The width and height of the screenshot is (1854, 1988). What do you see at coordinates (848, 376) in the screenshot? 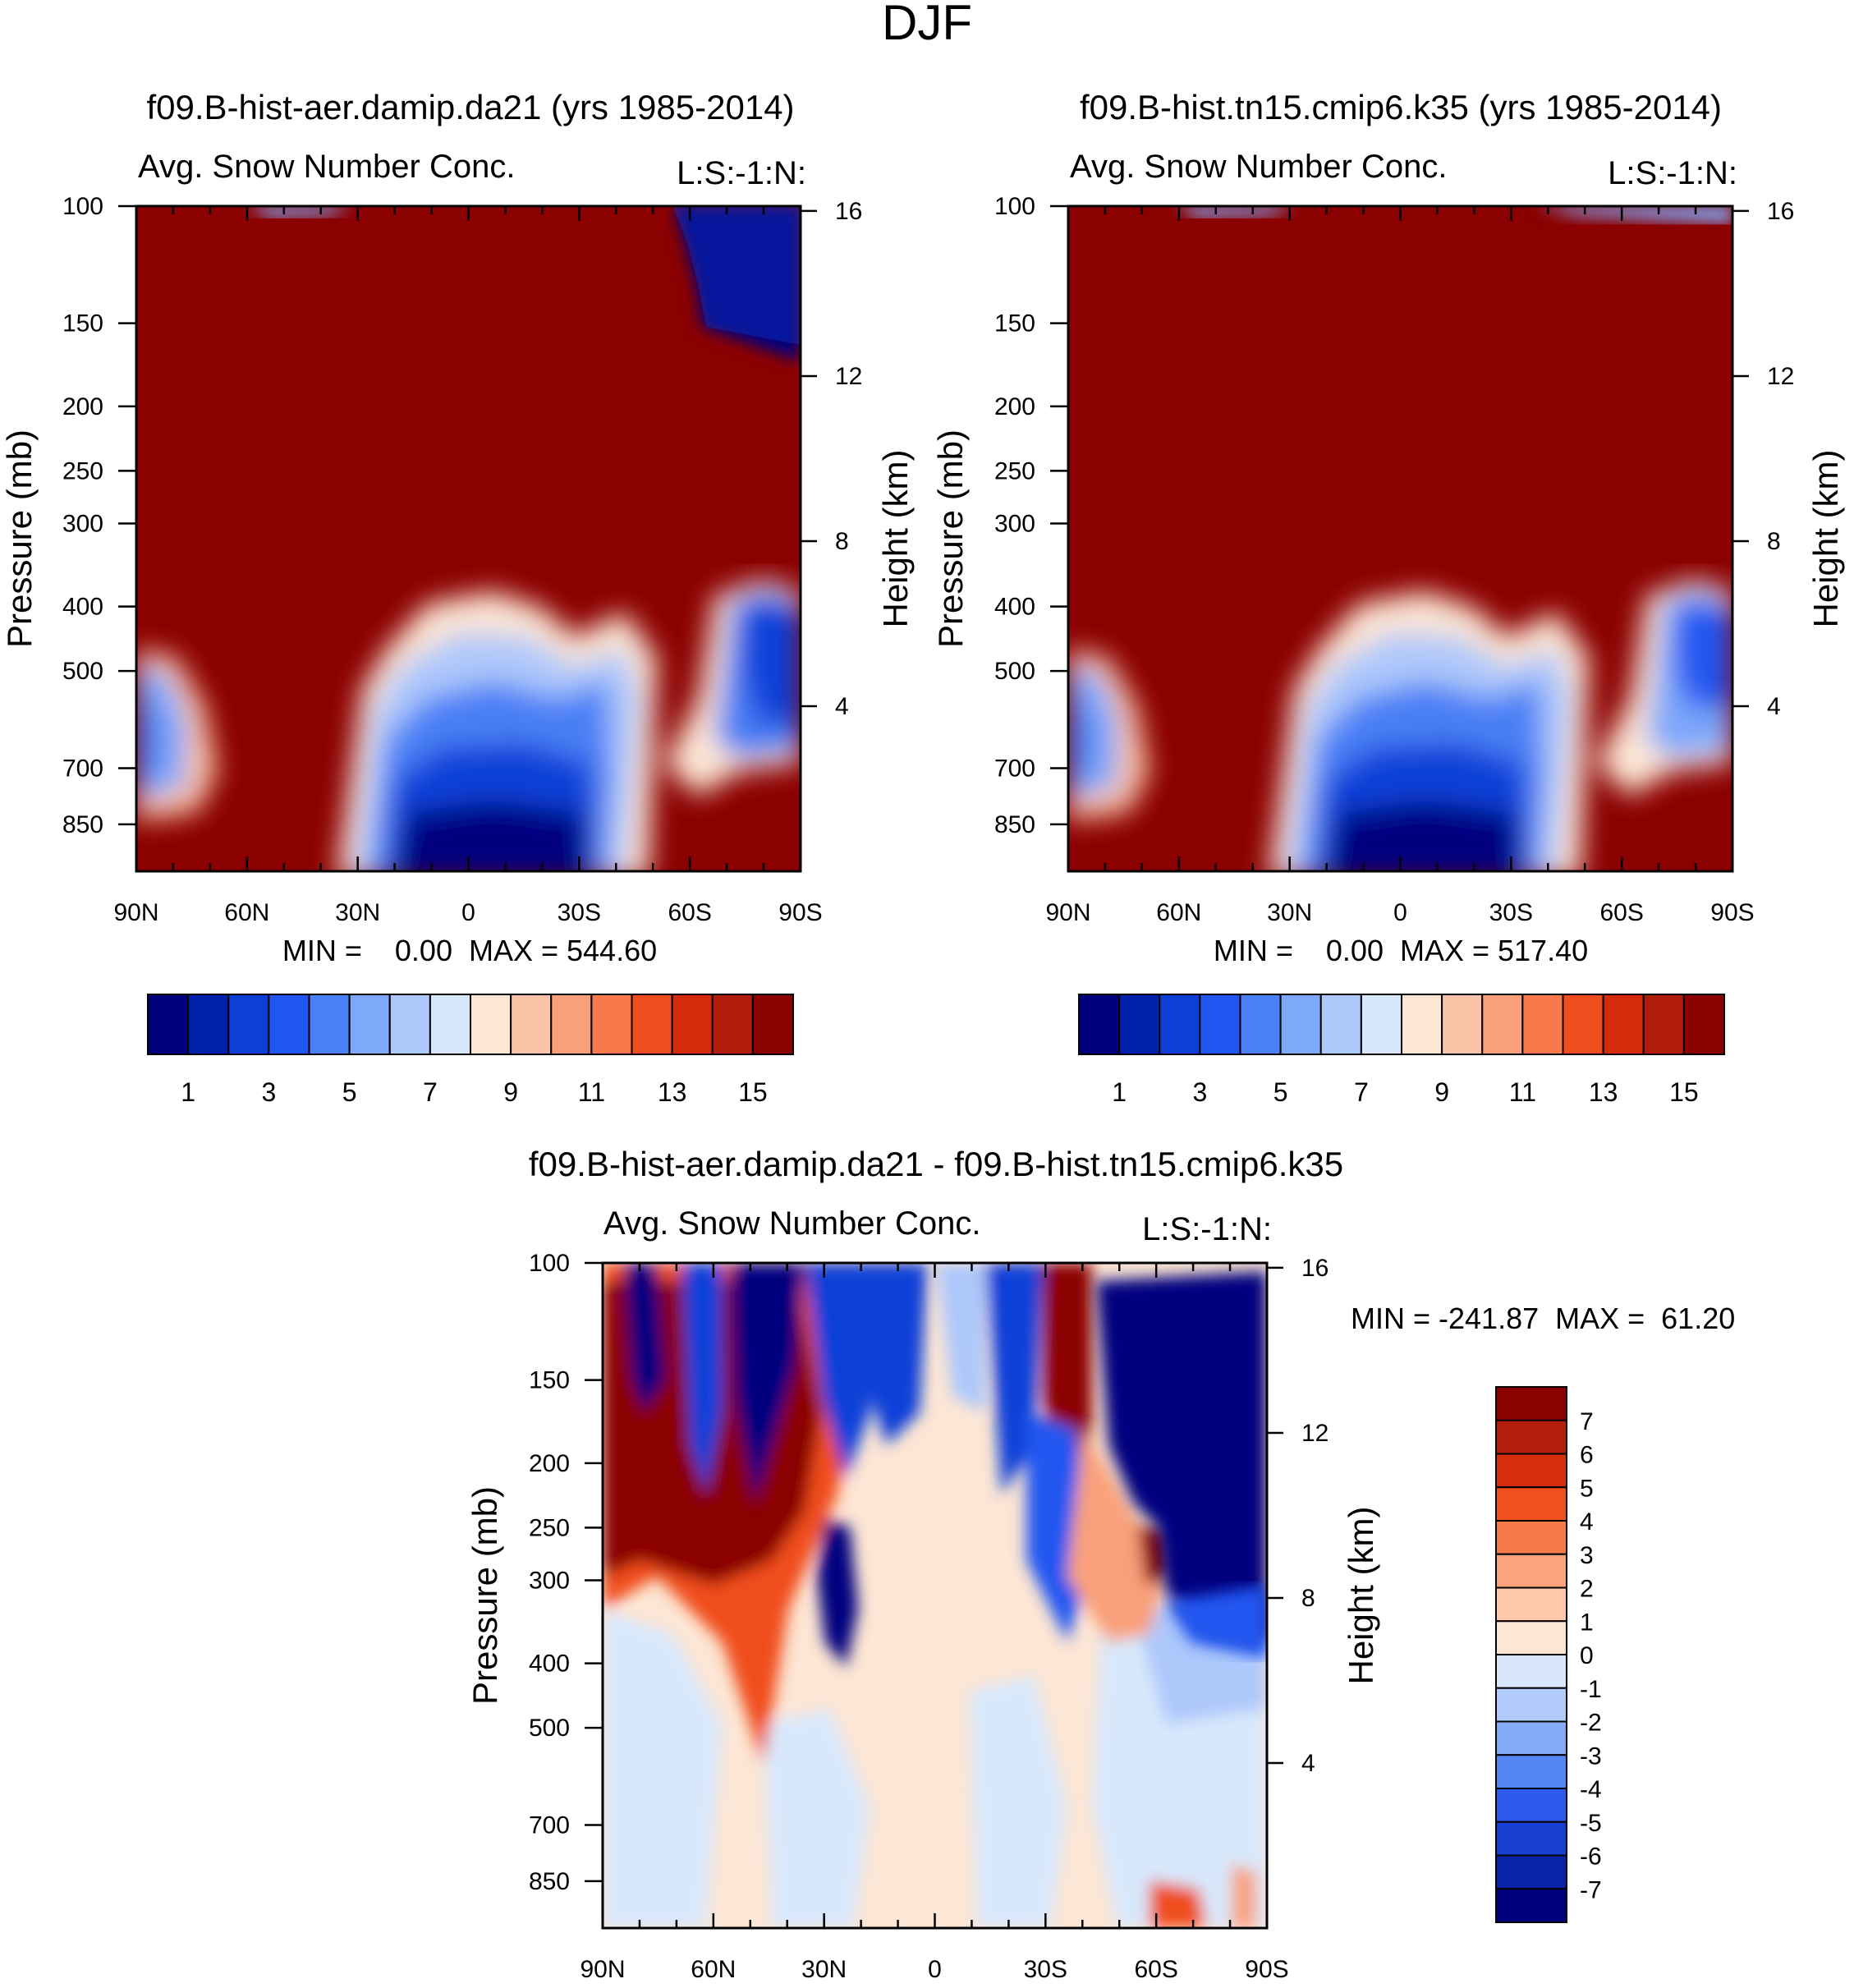
I see `panel-left-ytick-right-label: 12` at bounding box center [848, 376].